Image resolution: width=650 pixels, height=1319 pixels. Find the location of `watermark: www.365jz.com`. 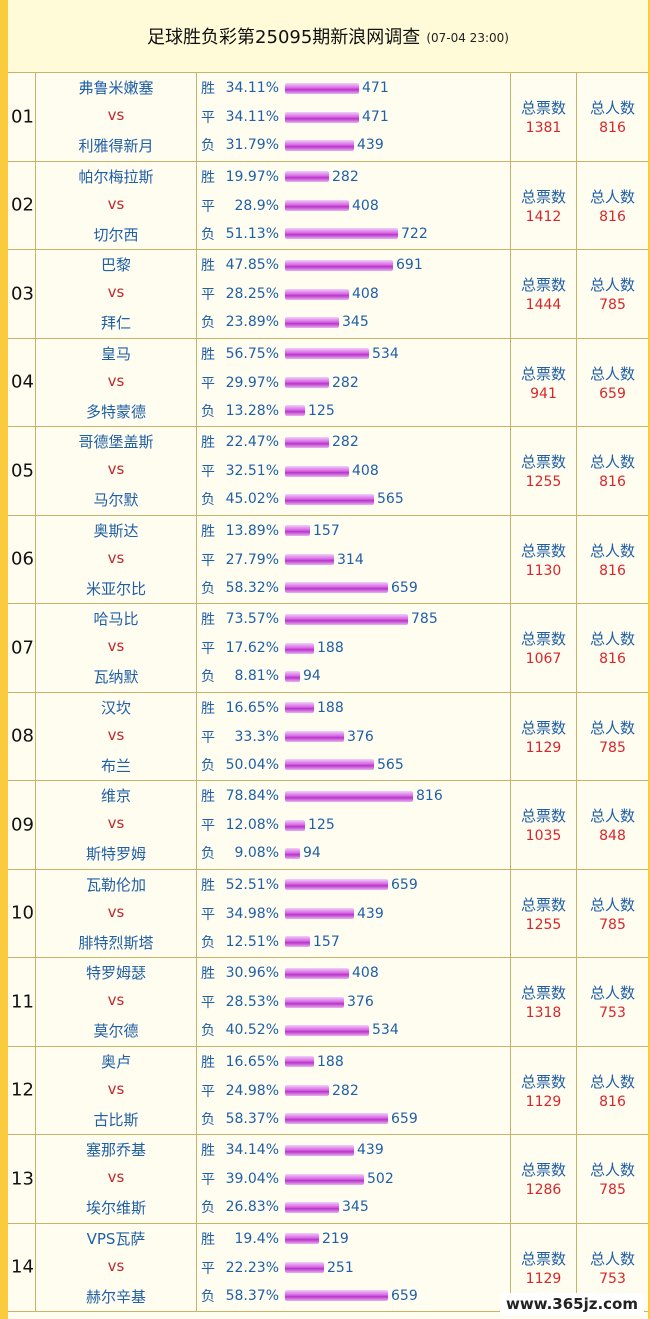

watermark: www.365jz.com is located at coordinates (571, 1304).